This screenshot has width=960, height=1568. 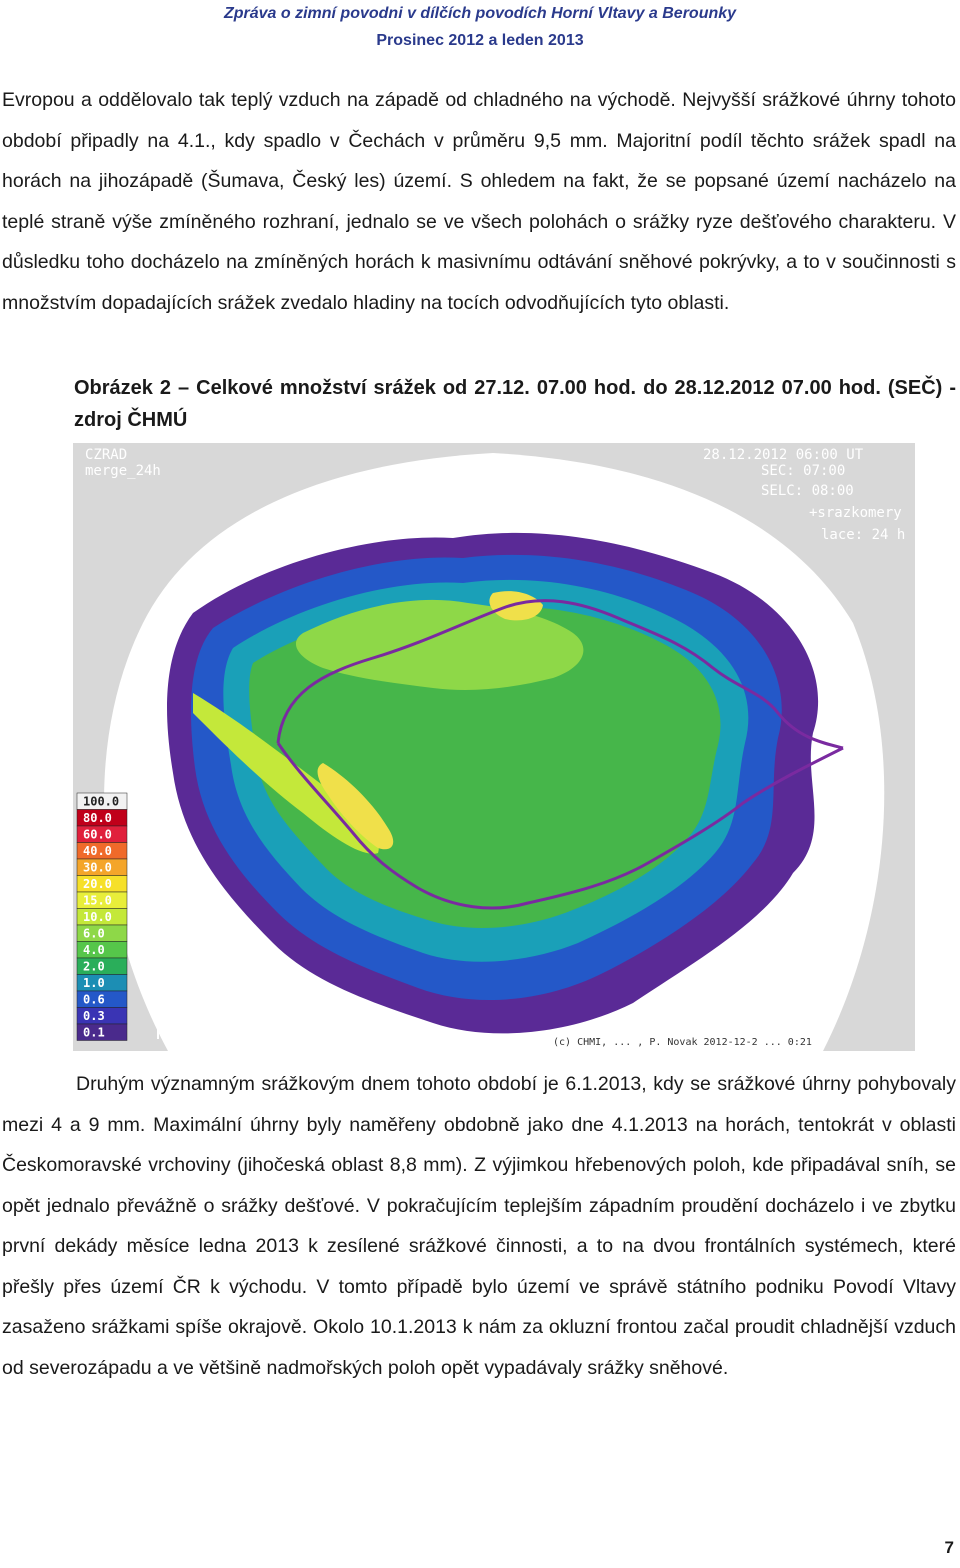 I want to click on radar-label-selc: SELC: 08:00, so click(x=807, y=491).